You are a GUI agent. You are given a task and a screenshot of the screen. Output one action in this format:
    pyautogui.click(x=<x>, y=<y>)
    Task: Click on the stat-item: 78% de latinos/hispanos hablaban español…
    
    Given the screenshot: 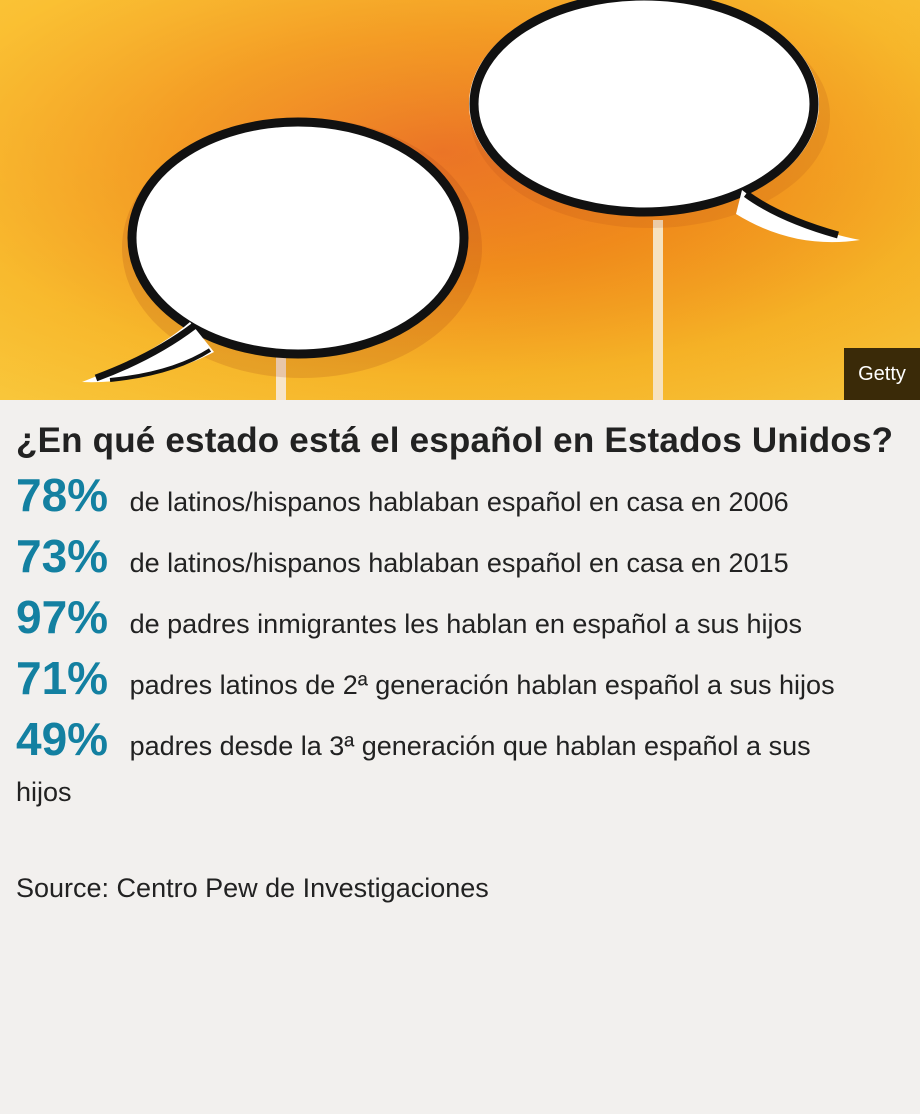 What is the action you would take?
    pyautogui.click(x=460, y=498)
    